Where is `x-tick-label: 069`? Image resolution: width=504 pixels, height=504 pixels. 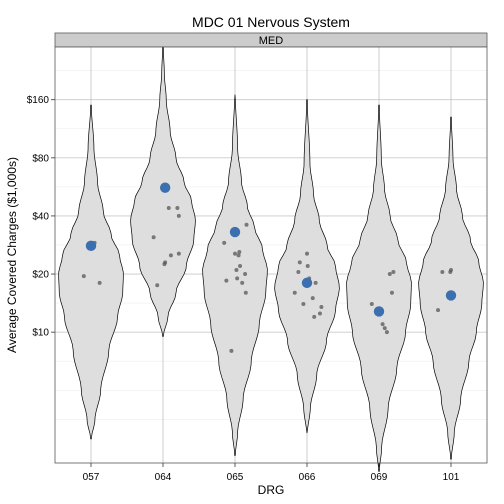
x-tick-label: 069 is located at coordinates (379, 477).